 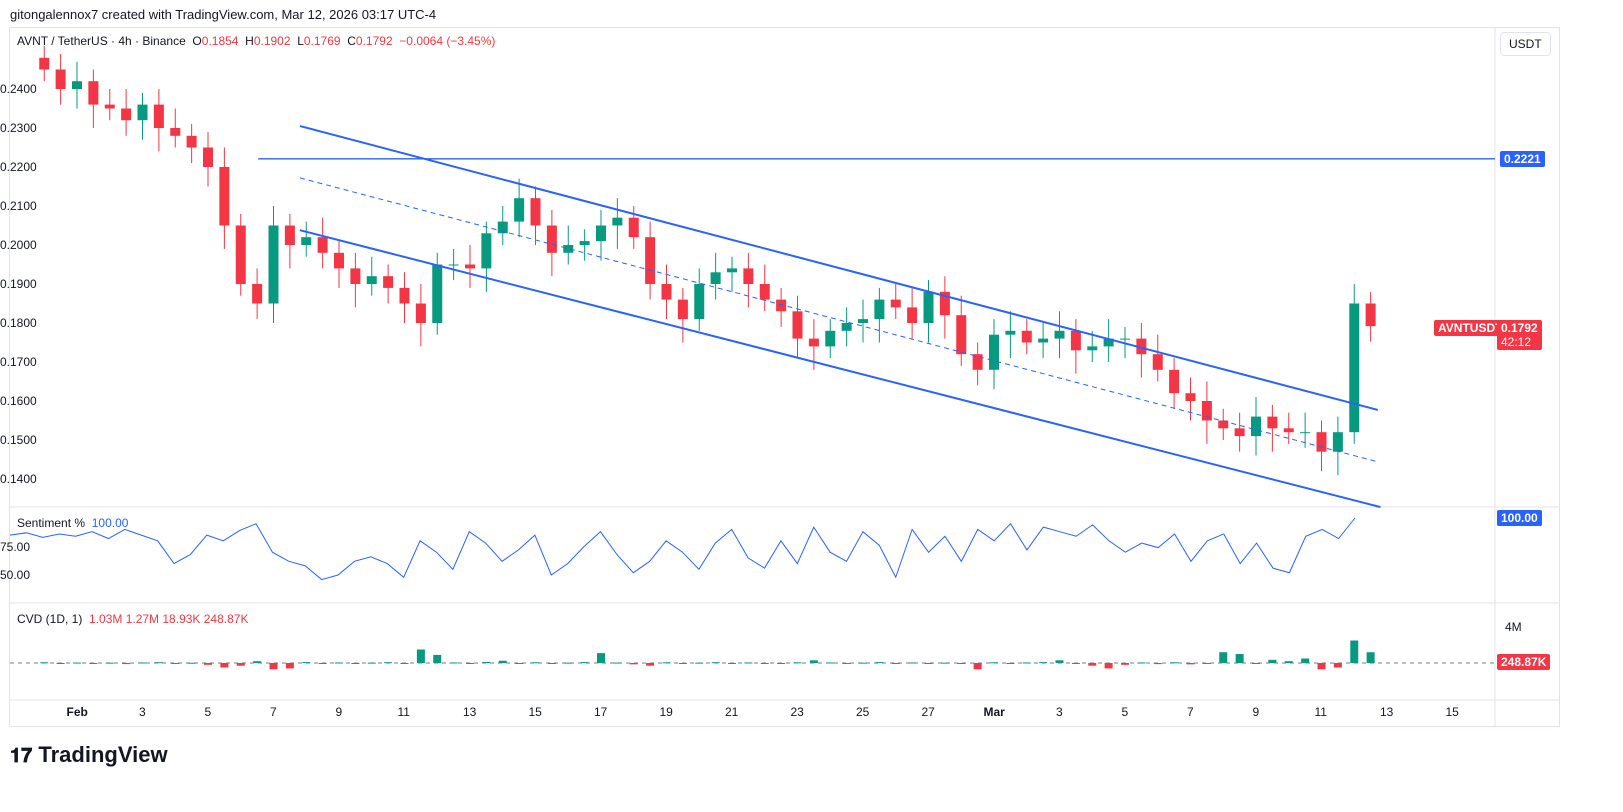 What do you see at coordinates (470, 712) in the screenshot?
I see `time-tick-label: 13` at bounding box center [470, 712].